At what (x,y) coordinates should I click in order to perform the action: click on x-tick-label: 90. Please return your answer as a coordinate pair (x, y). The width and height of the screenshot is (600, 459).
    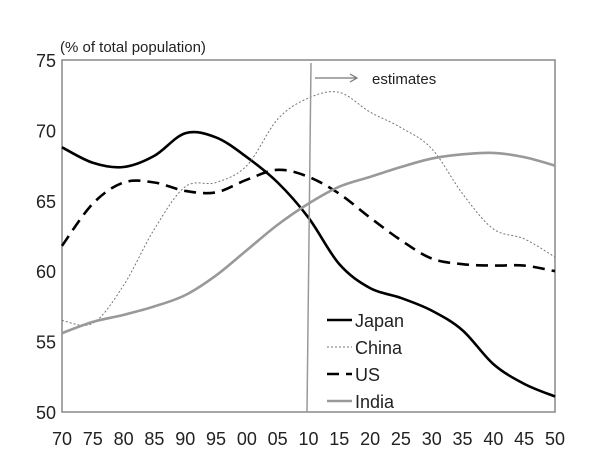
    Looking at the image, I should click on (185, 439).